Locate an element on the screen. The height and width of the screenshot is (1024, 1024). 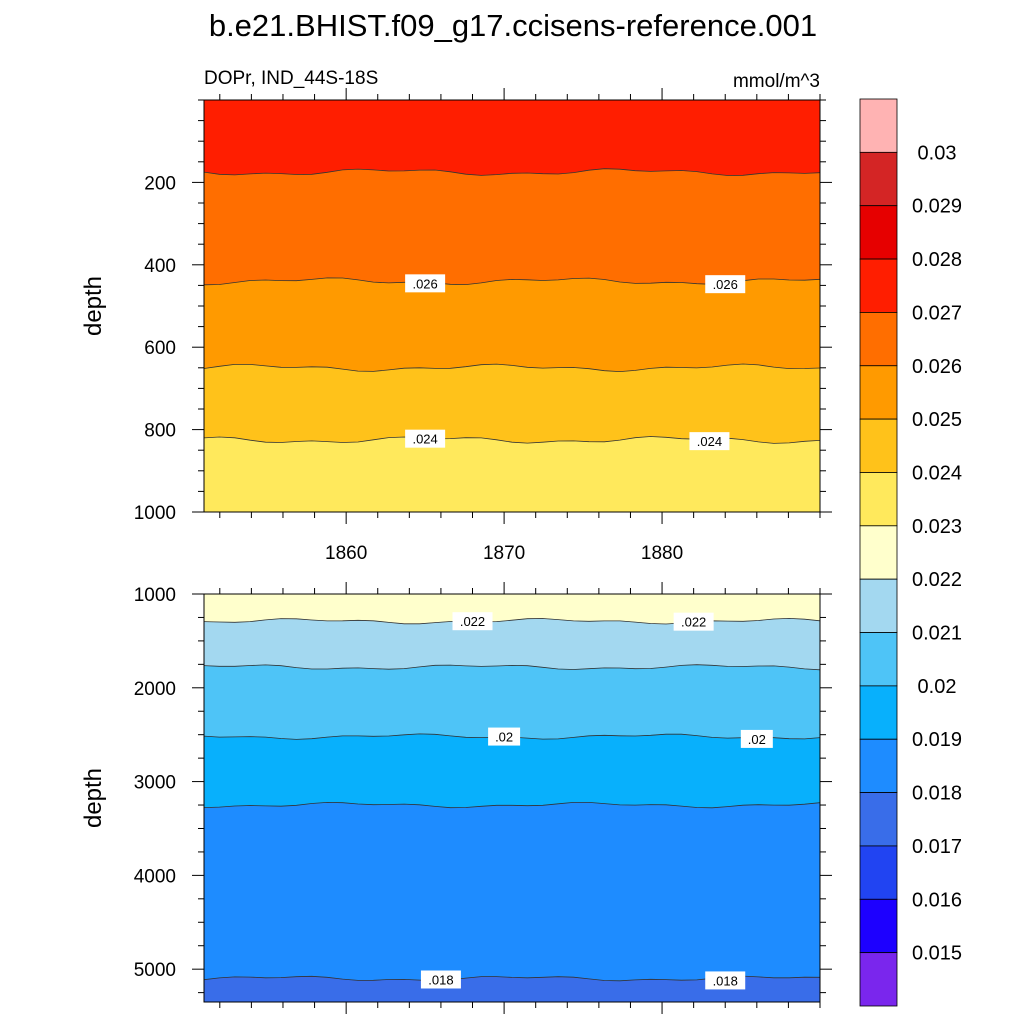
colorbar-label: 0.016 is located at coordinates (937, 900).